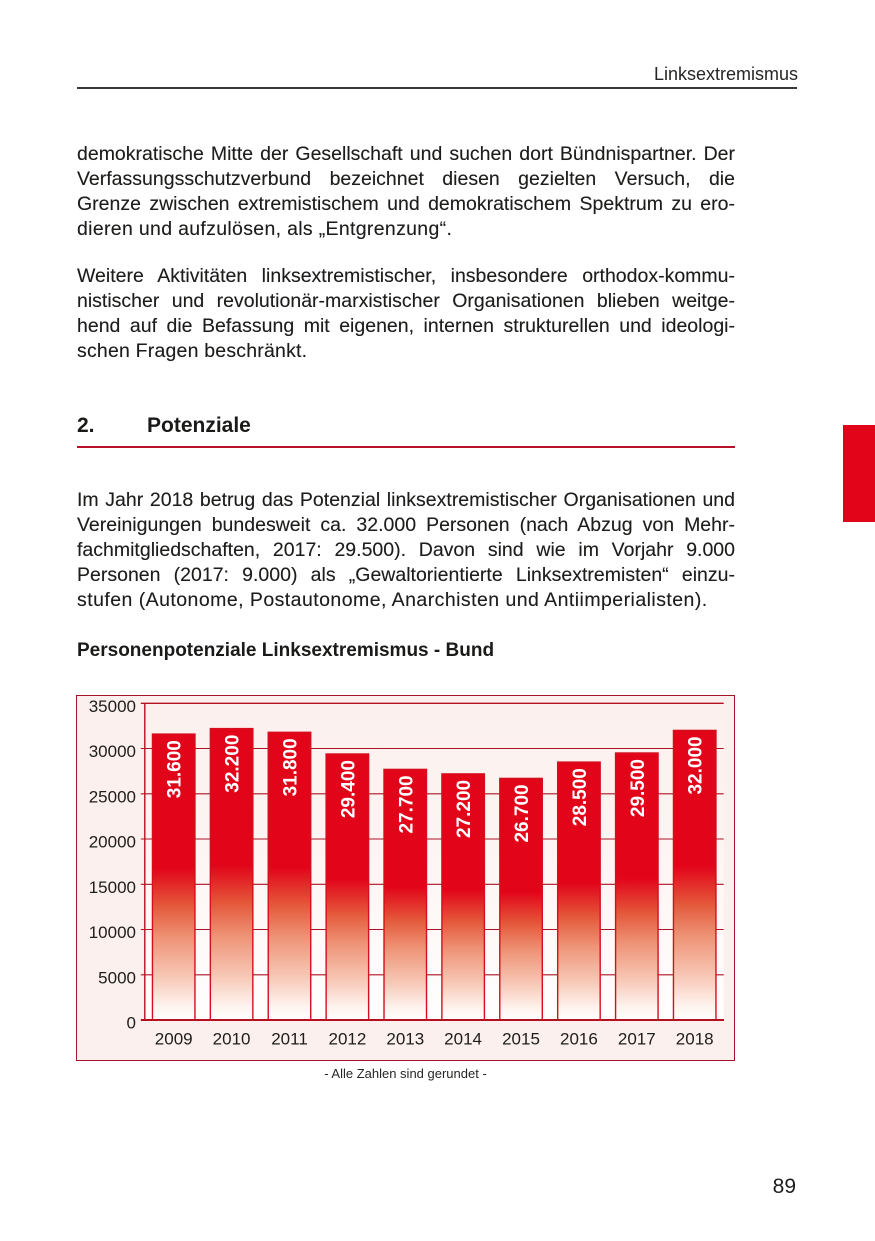 Image resolution: width=875 pixels, height=1241 pixels. Describe the element at coordinates (696, 765) in the screenshot. I see `svg-text: 32.000` at that location.